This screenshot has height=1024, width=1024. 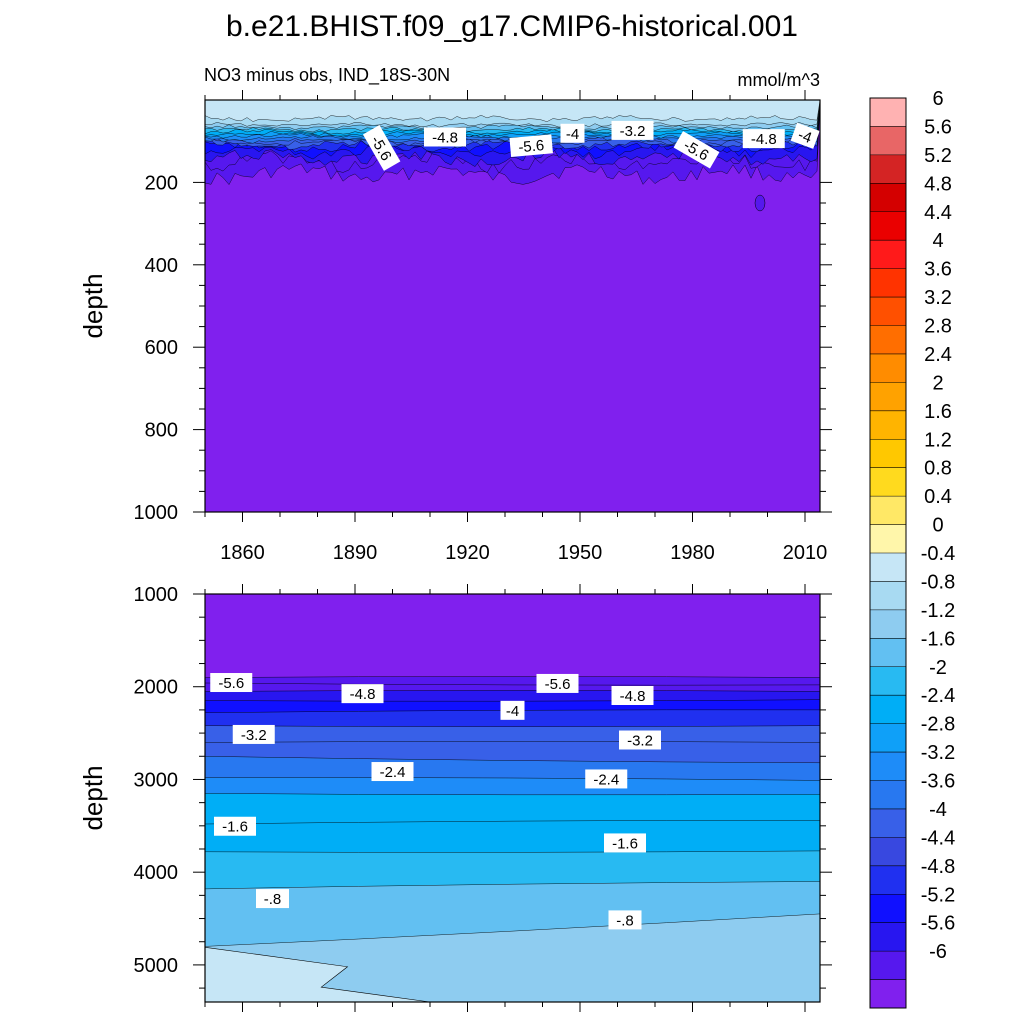 I want to click on y-tick-label: 400, so click(x=161, y=266).